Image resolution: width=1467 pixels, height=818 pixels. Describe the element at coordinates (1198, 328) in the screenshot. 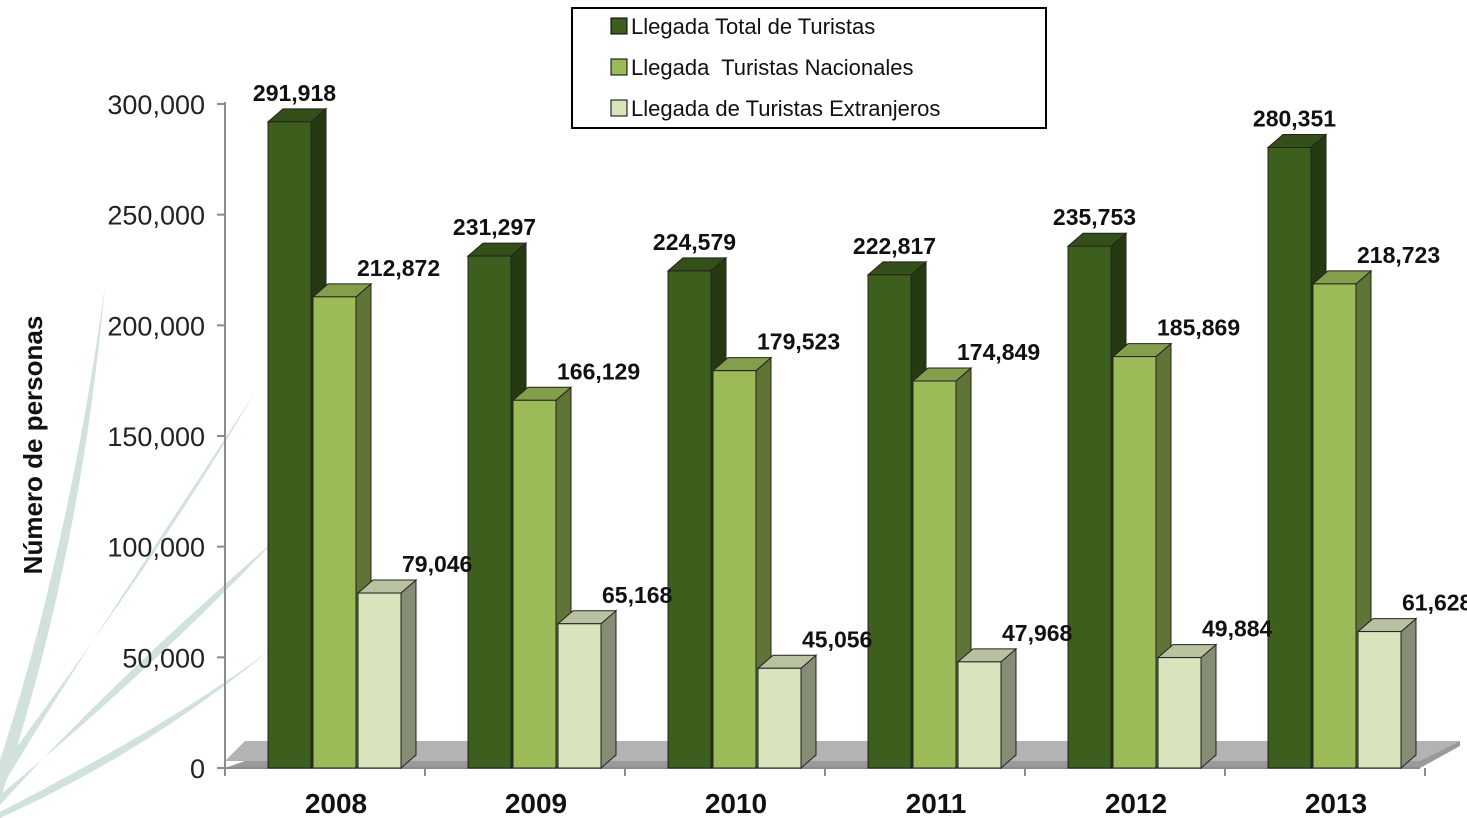

I see `data-label: 185,869` at that location.